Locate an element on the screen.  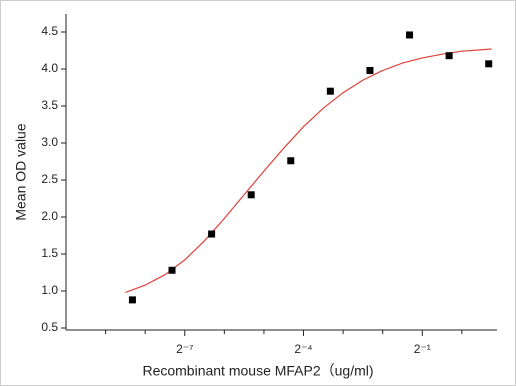
x-tick-label: 2⁻⁴ is located at coordinates (303, 349).